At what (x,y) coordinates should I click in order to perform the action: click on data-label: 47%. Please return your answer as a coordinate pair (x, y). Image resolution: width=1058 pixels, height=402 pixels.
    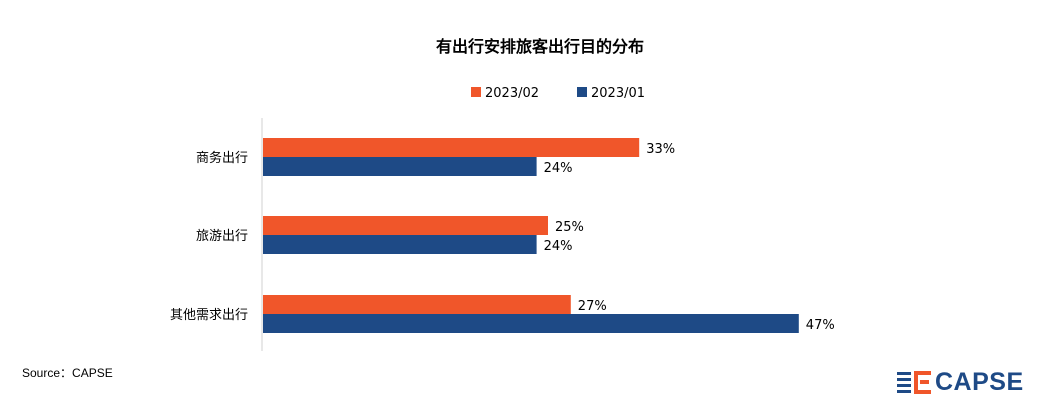
    Looking at the image, I should click on (820, 325).